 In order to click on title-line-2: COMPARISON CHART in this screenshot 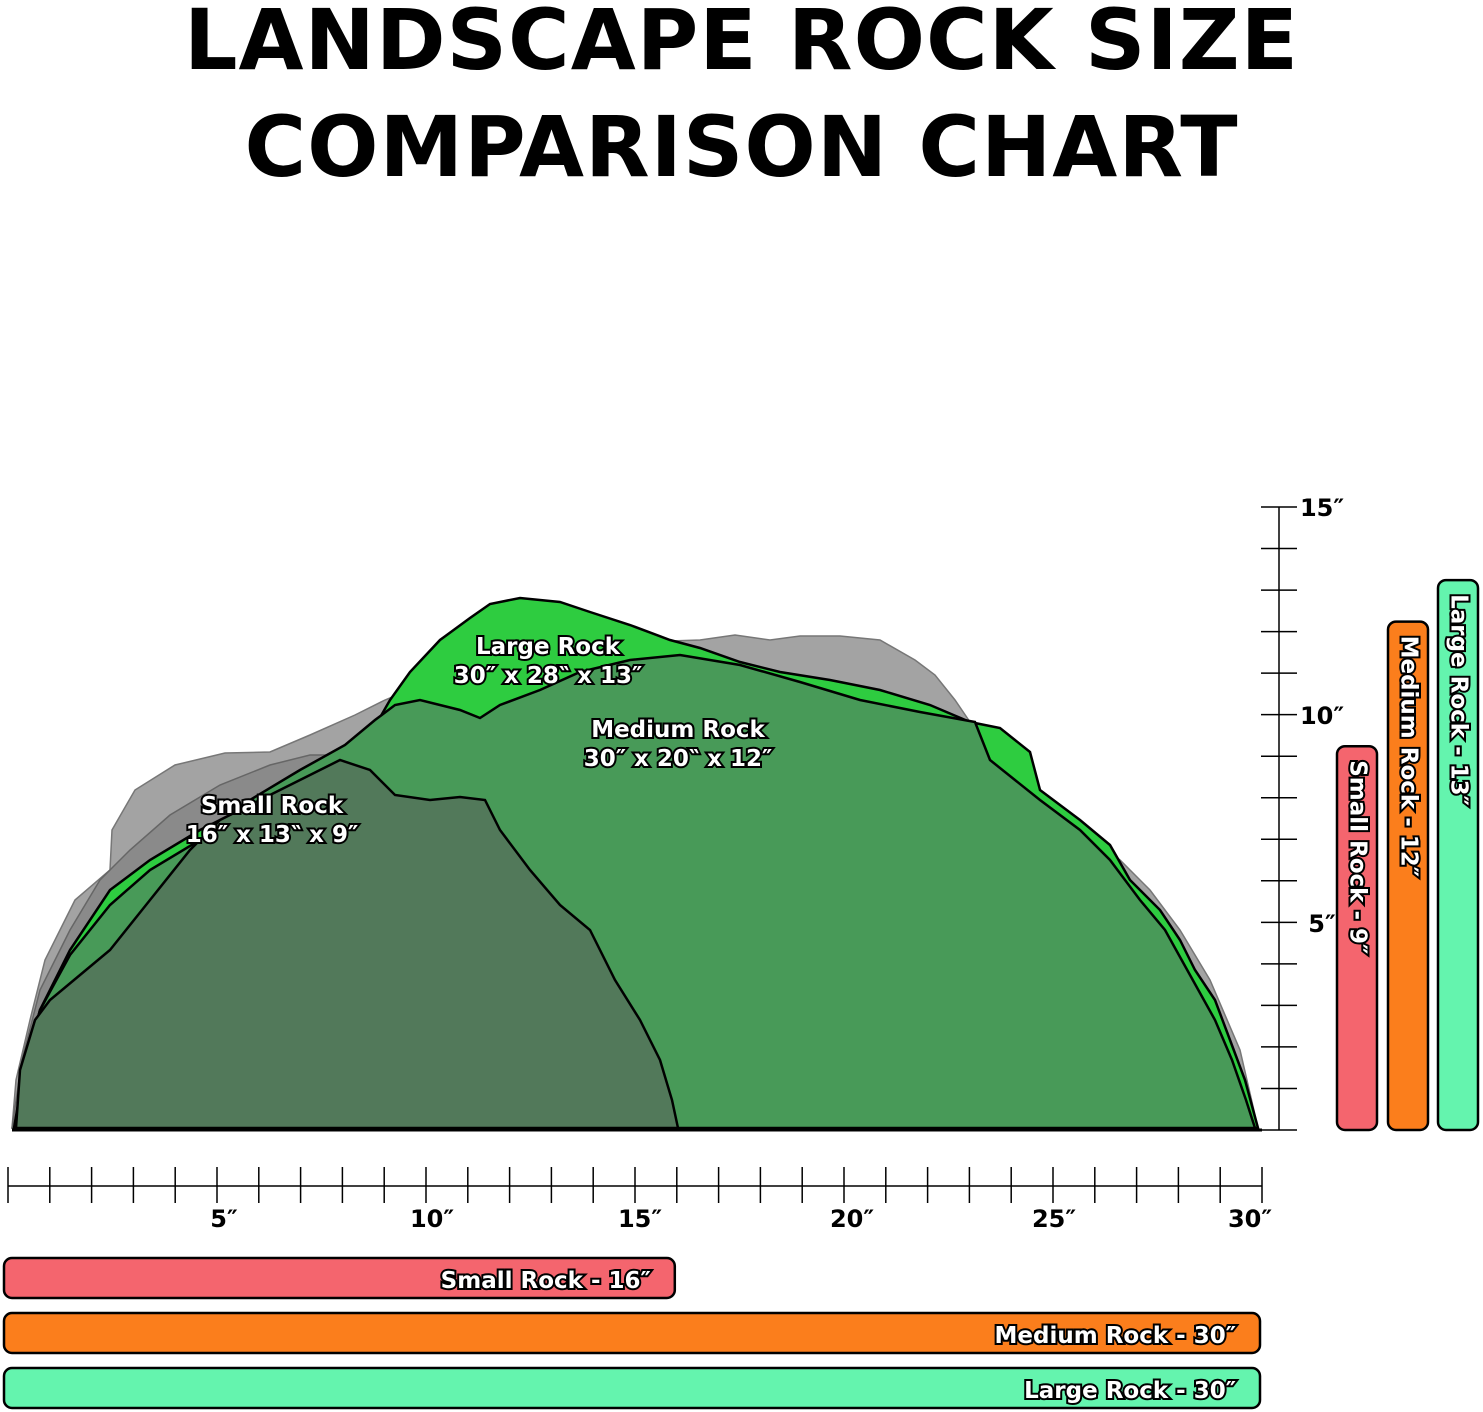, I will do `click(741, 147)`.